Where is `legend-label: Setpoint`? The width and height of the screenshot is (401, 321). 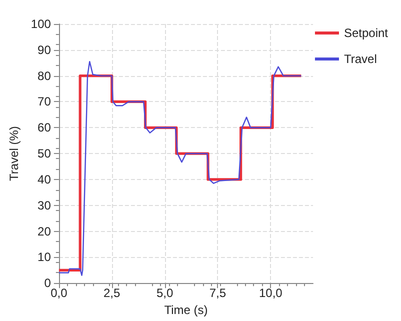
legend-label: Setpoint is located at coordinates (366, 33).